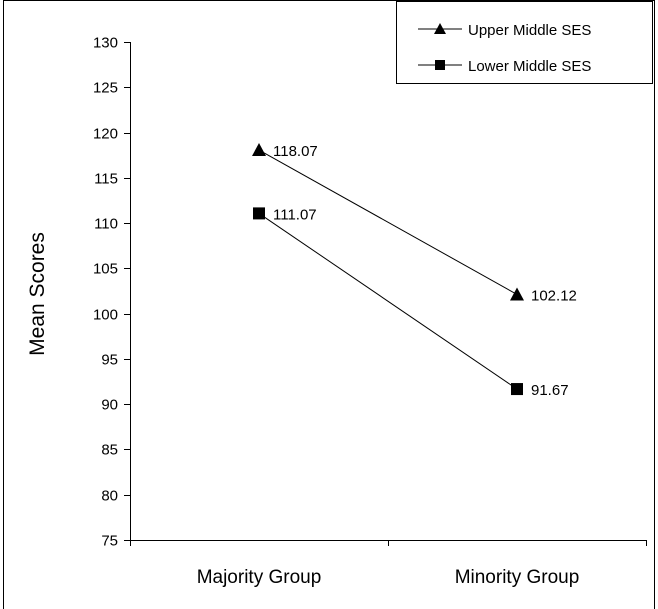  Describe the element at coordinates (529, 30) in the screenshot. I see `legend-label-upper: Upper Middle SES` at that location.